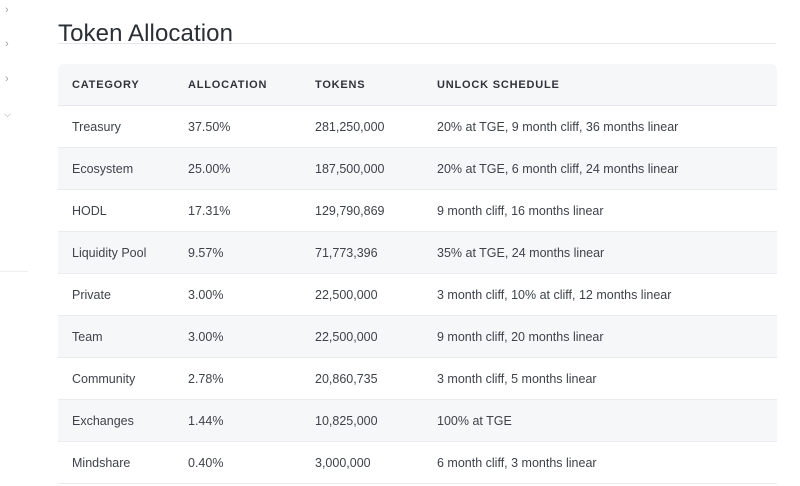 The image size is (800, 486). I want to click on cell-category: Liquidity Pool, so click(109, 252).